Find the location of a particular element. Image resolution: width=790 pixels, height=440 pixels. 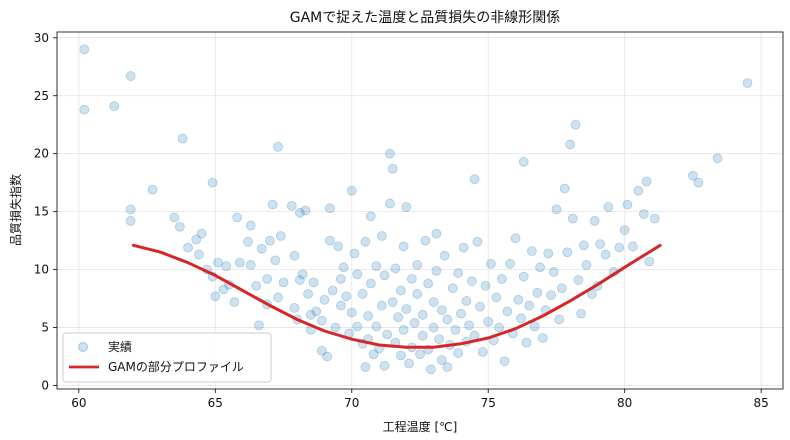

x-axis-label: 工程温度 [℃] is located at coordinates (420, 426).